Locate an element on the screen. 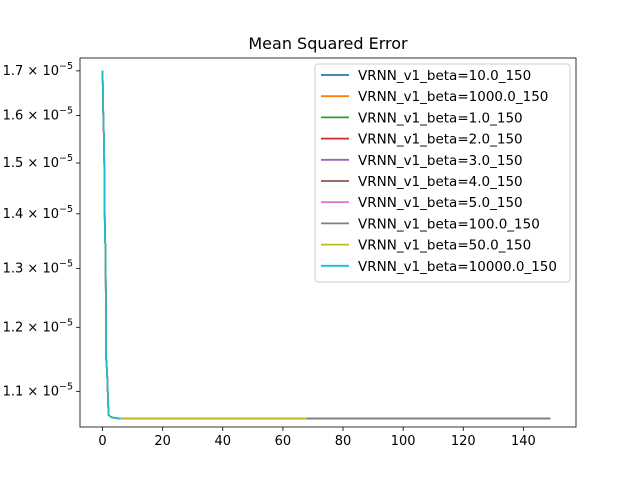  y-tick-label: 1.6 × 10⁻⁵ is located at coordinates (38, 115).